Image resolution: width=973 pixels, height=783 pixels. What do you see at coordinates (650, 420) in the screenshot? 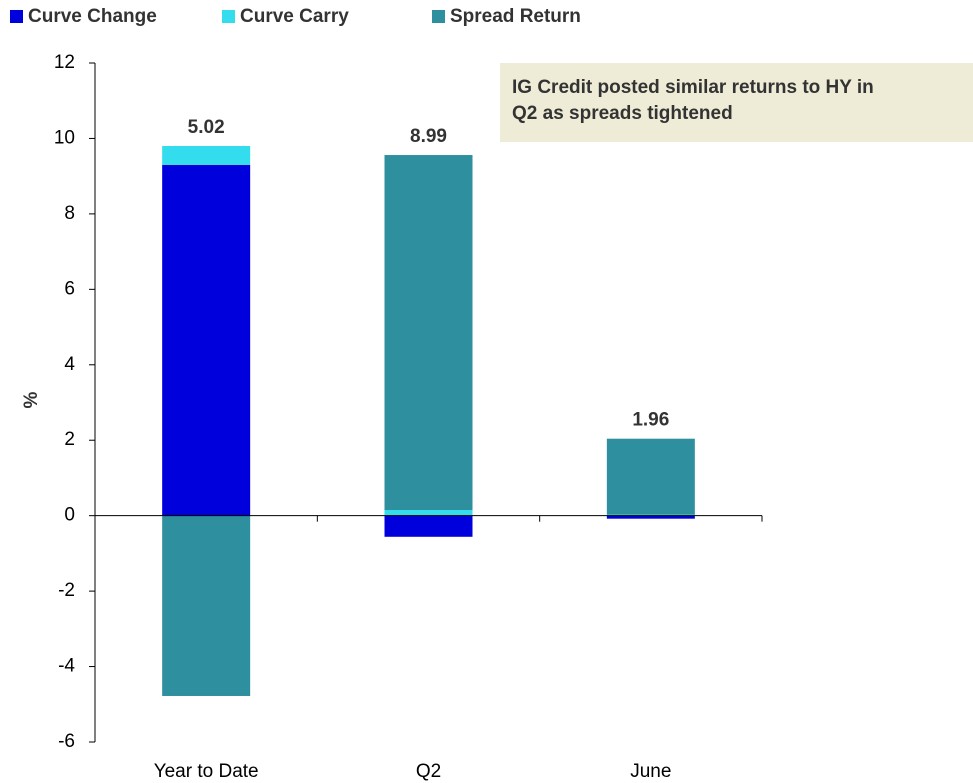
I see `total-label: 1.96` at bounding box center [650, 420].